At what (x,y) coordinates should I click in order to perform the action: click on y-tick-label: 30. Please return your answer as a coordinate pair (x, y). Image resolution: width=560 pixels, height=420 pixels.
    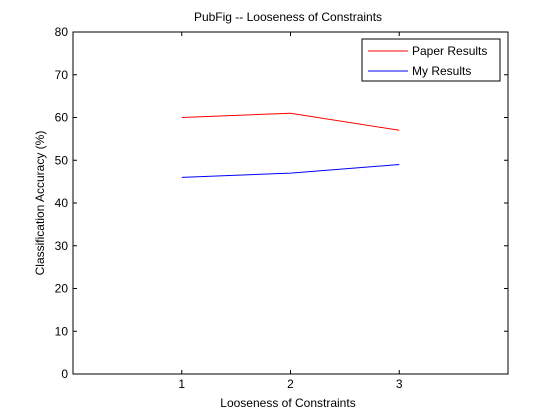
    Looking at the image, I should click on (62, 246).